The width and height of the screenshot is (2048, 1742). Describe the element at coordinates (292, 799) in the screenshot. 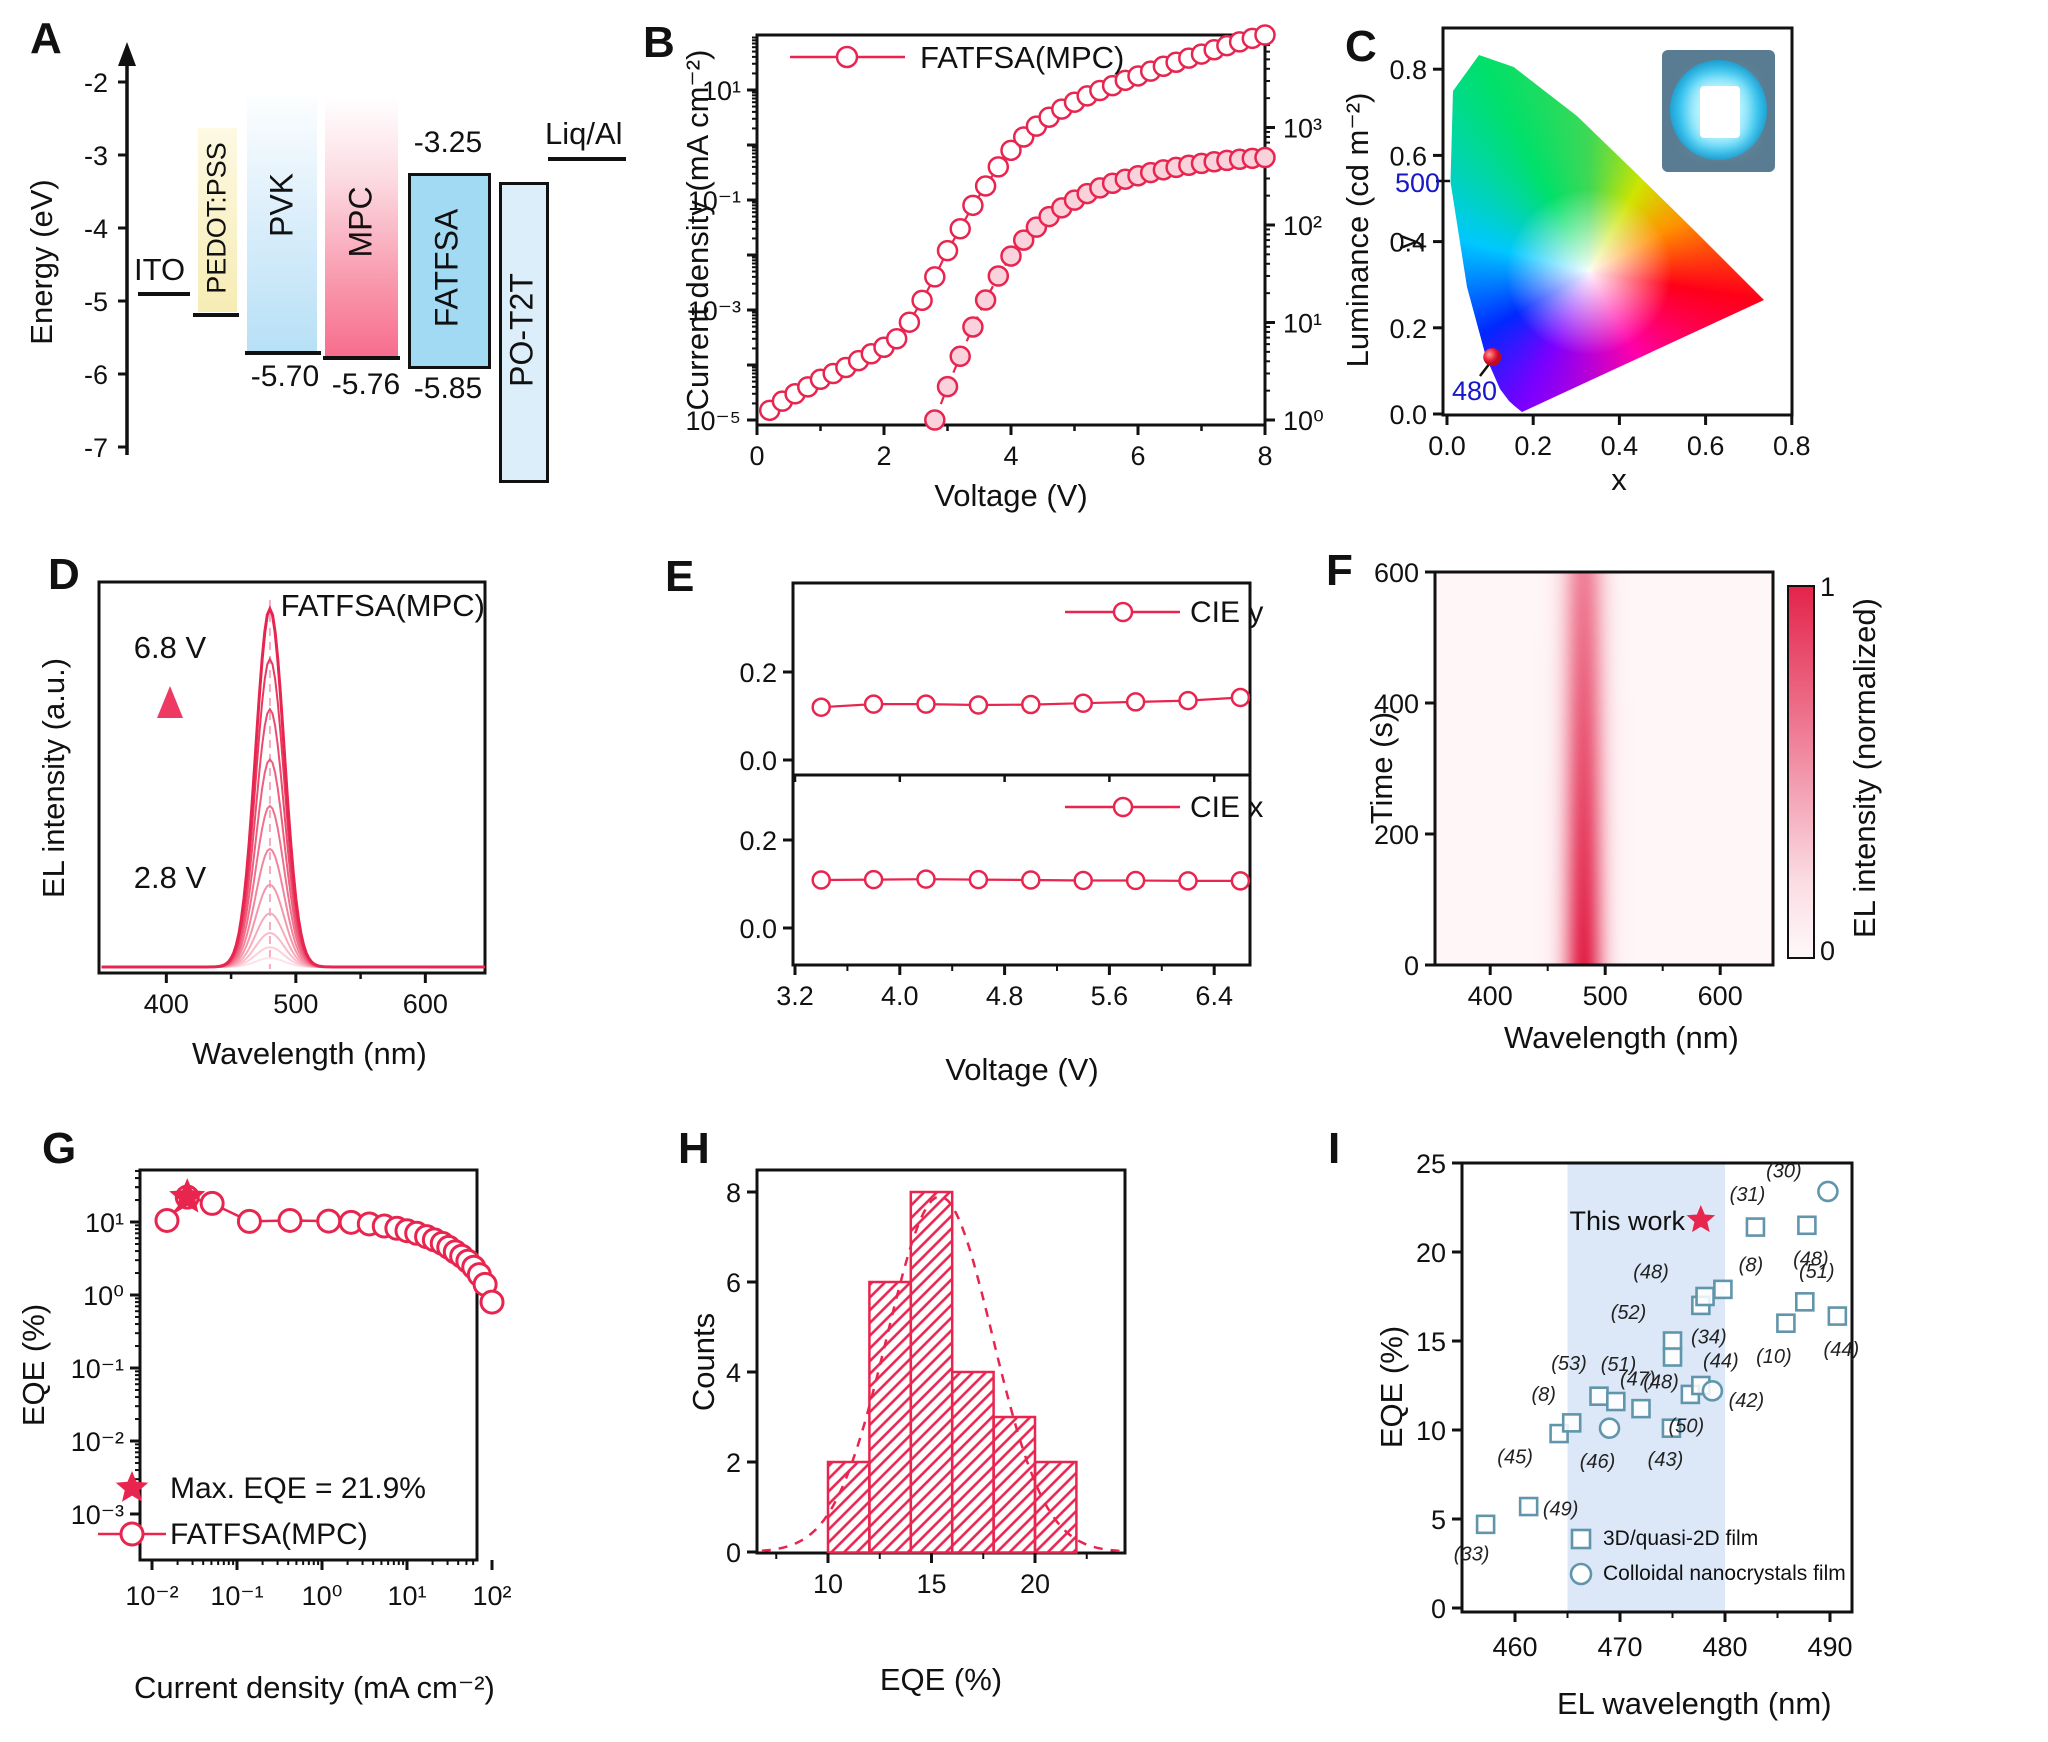

I see `el-spectra-plot: 400 500 600` at that location.